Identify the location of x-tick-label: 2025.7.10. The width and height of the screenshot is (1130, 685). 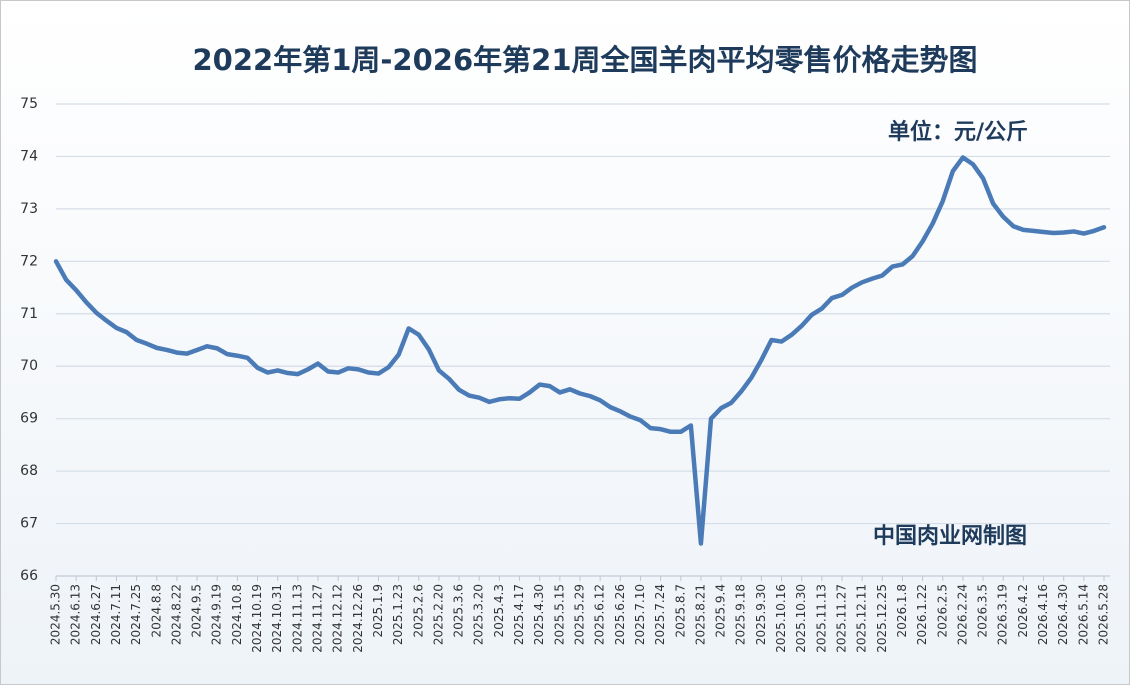
(640, 614).